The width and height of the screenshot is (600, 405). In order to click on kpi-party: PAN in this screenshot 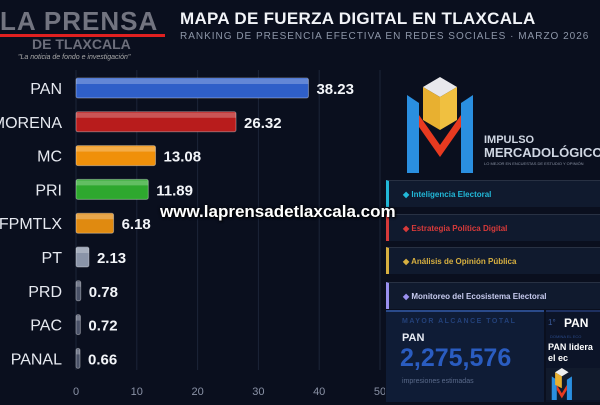, I will do `click(413, 338)`.